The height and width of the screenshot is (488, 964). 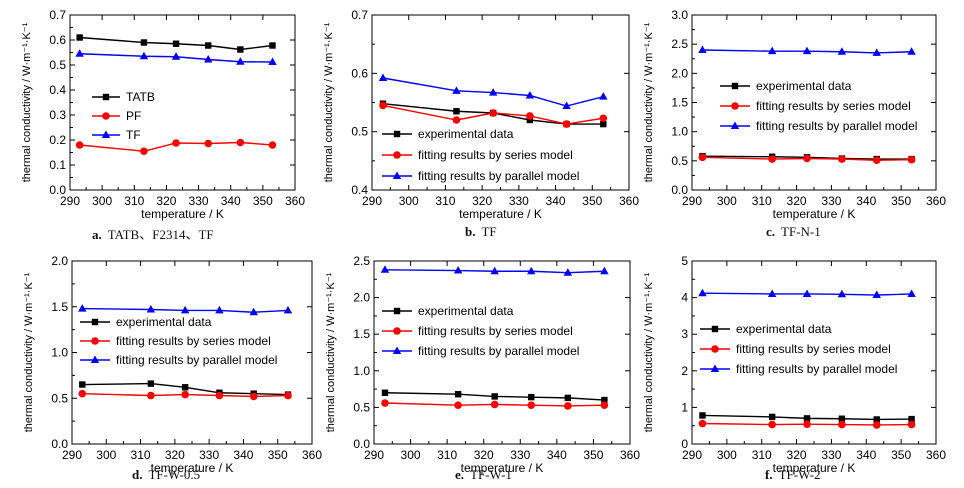 What do you see at coordinates (278, 455) in the screenshot?
I see `x-tick-label: 350` at bounding box center [278, 455].